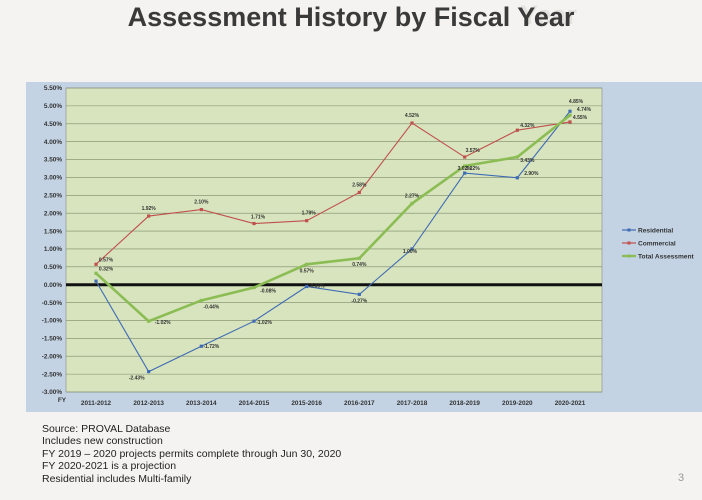 This screenshot has width=702, height=500. I want to click on data-label: -1.72%, so click(211, 347).